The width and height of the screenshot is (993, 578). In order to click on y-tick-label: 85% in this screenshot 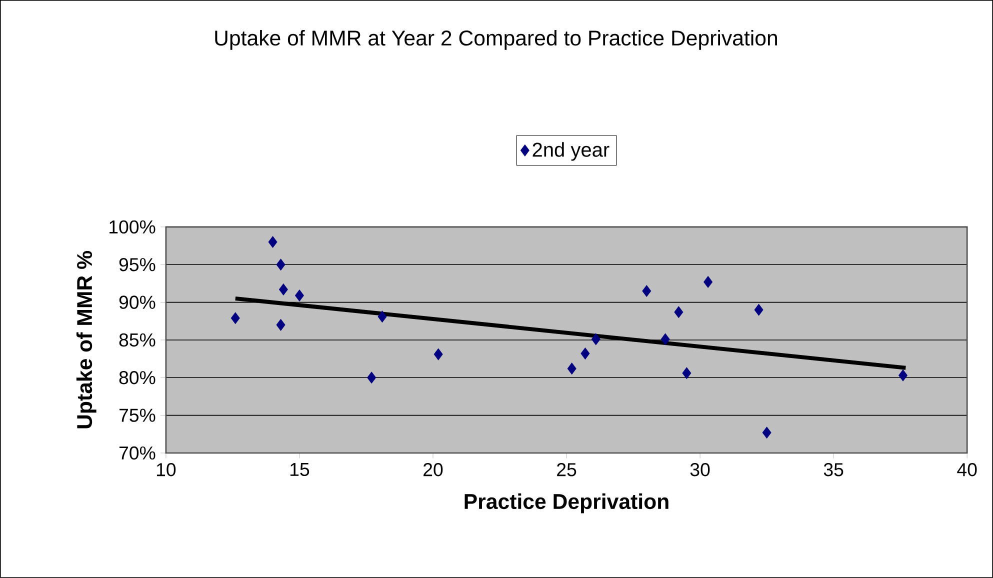, I will do `click(137, 340)`.